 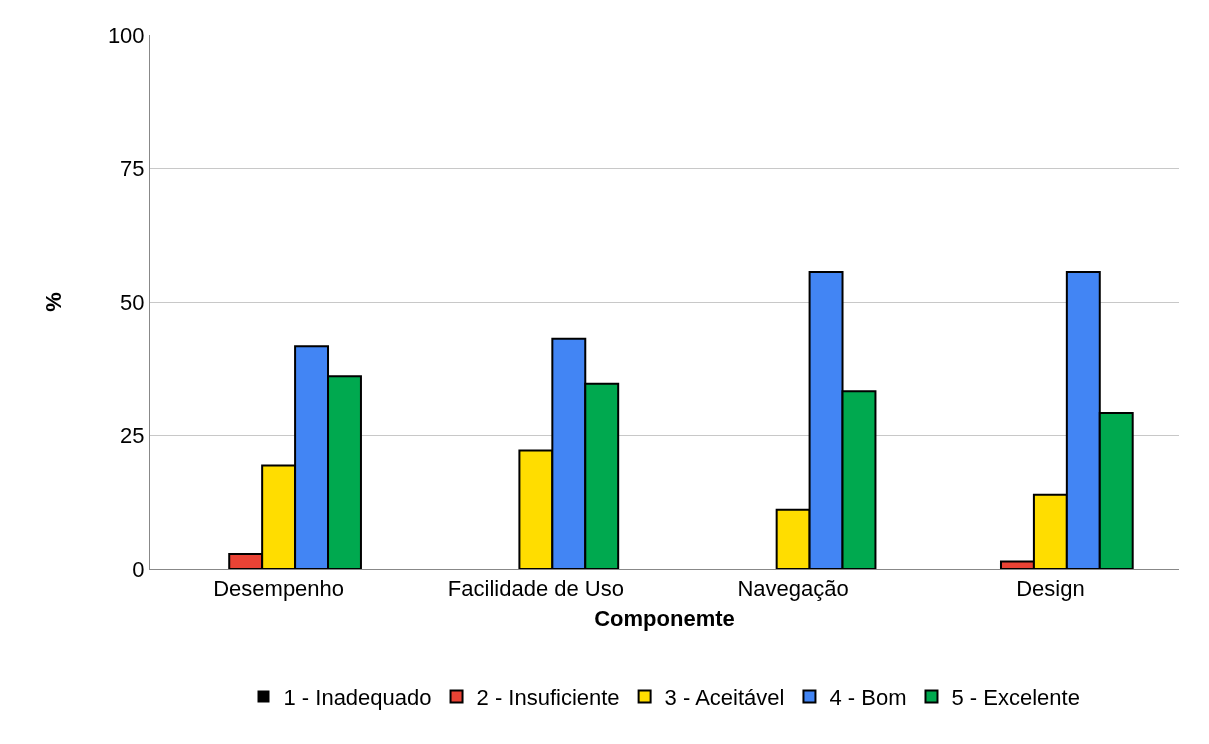 I want to click on y-tick-label: 50, so click(x=132, y=302).